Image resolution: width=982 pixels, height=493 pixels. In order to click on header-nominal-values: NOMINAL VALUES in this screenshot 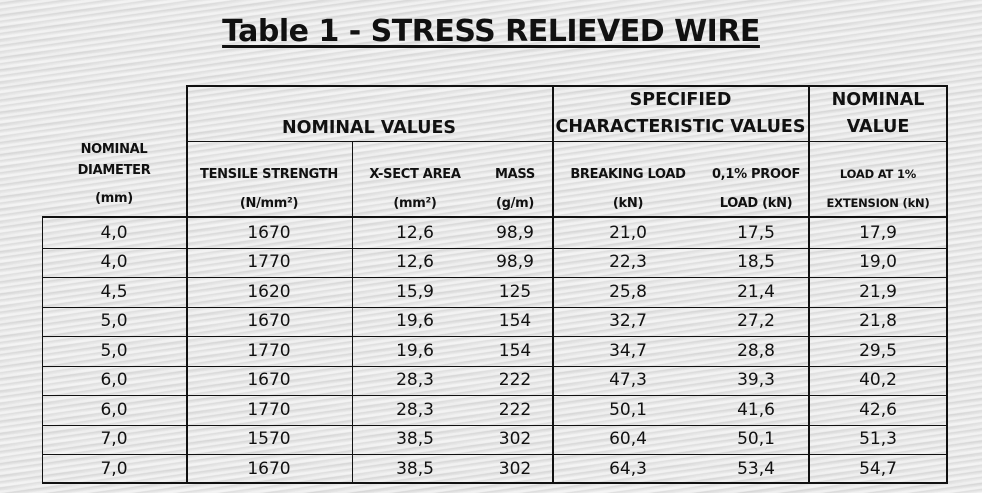, I will do `click(369, 127)`.